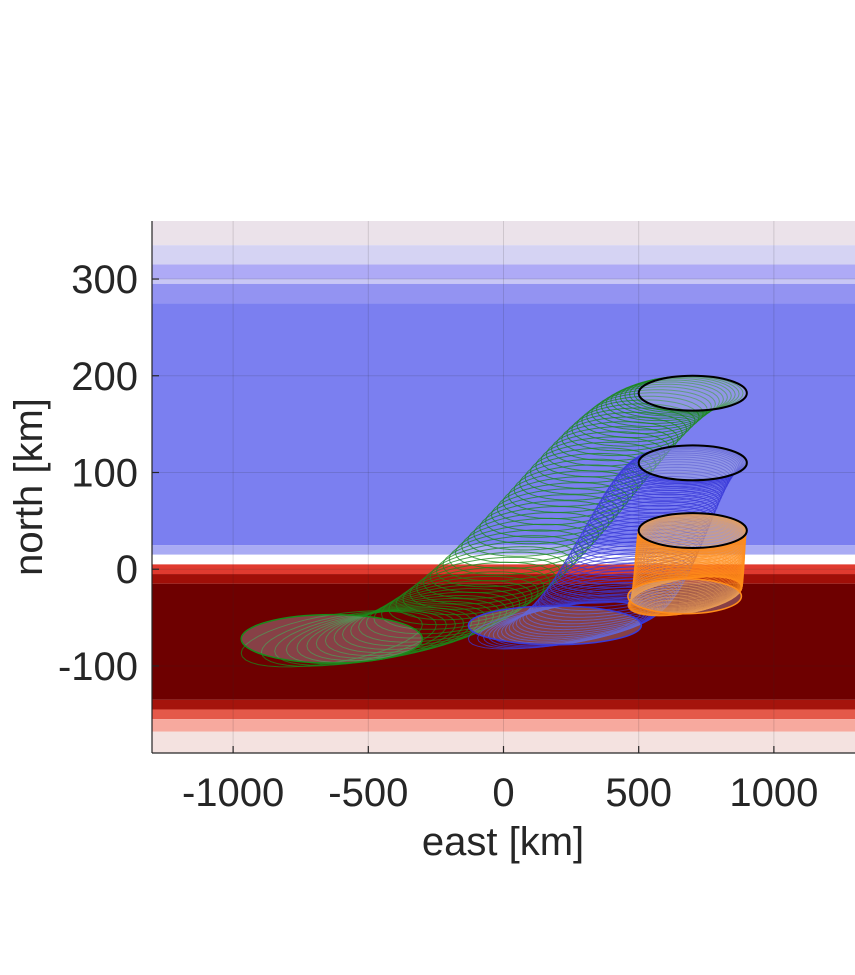 This screenshot has height=975, width=855. I want to click on x-axis-label: east [km], so click(503, 842).